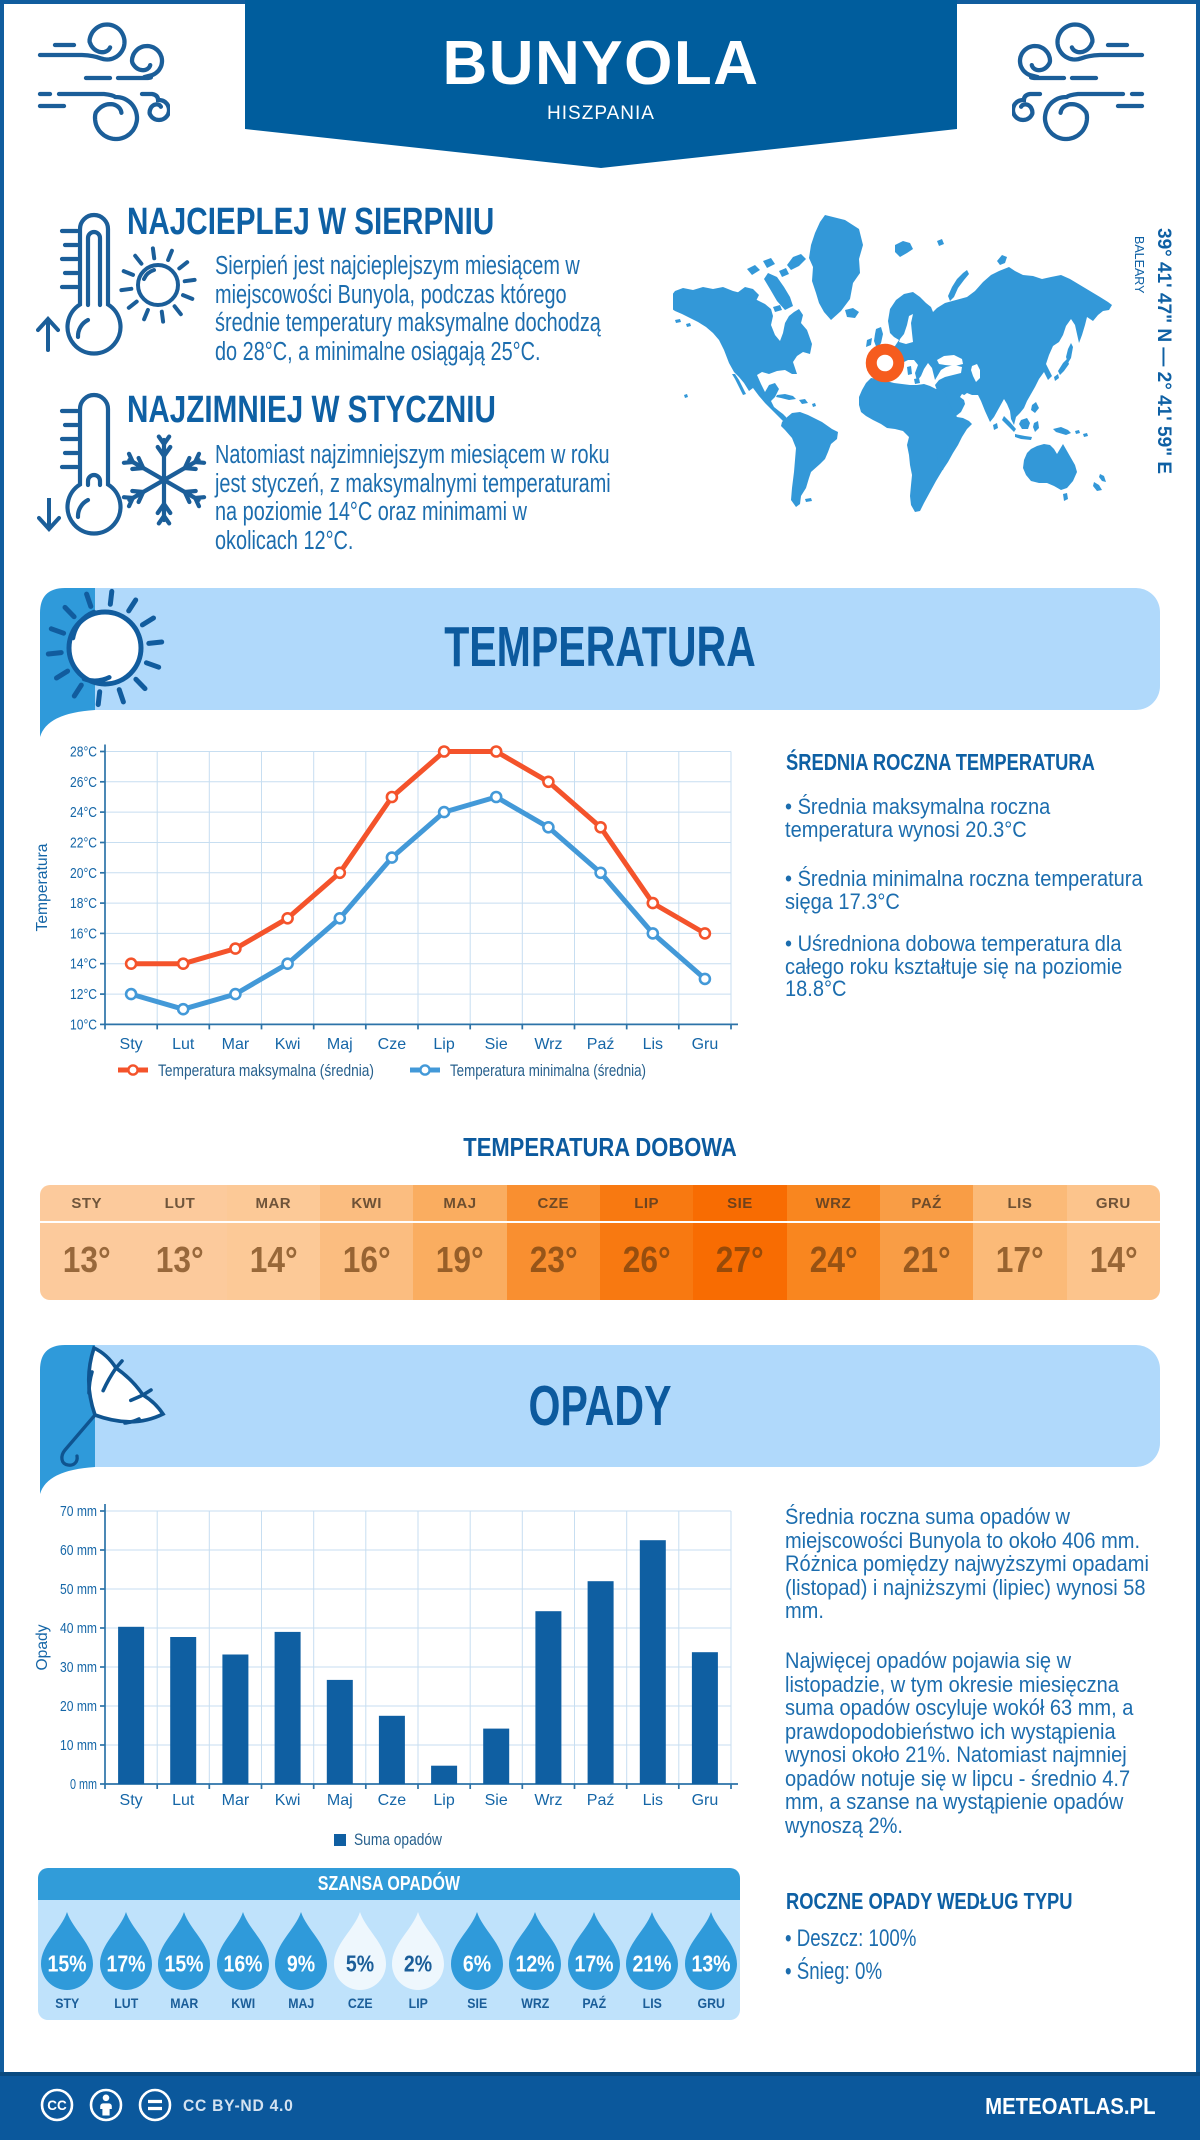 This screenshot has height=2140, width=1200. I want to click on svg-text: 10°C, so click(83, 1025).